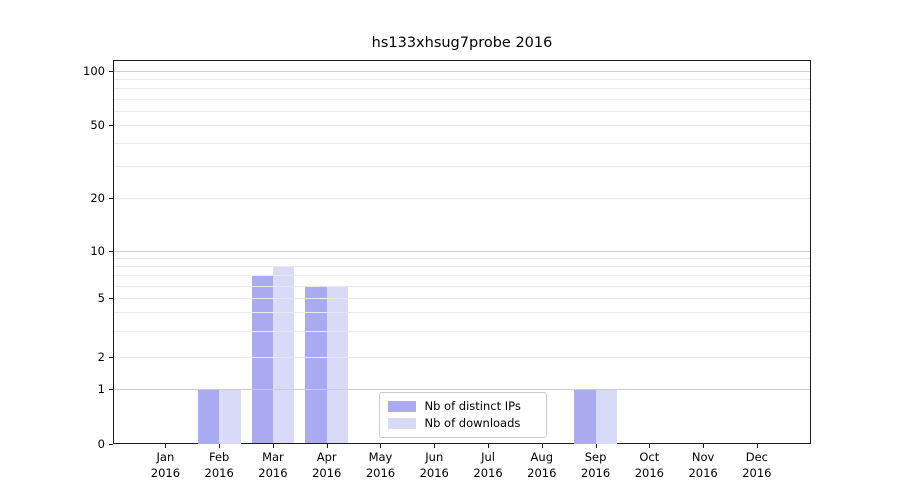  I want to click on legend-label-distinct-ips: Nb of distinct IPs, so click(472, 406).